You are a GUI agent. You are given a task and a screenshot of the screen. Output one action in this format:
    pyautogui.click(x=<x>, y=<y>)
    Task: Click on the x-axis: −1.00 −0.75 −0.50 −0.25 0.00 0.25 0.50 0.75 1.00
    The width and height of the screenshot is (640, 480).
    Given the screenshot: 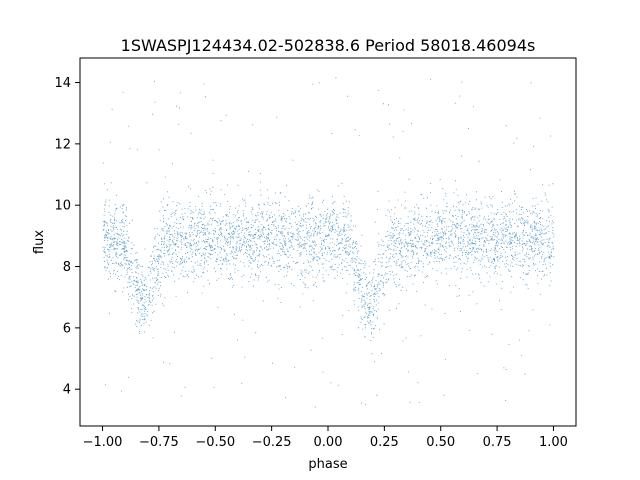 What is the action you would take?
    pyautogui.click(x=325, y=438)
    